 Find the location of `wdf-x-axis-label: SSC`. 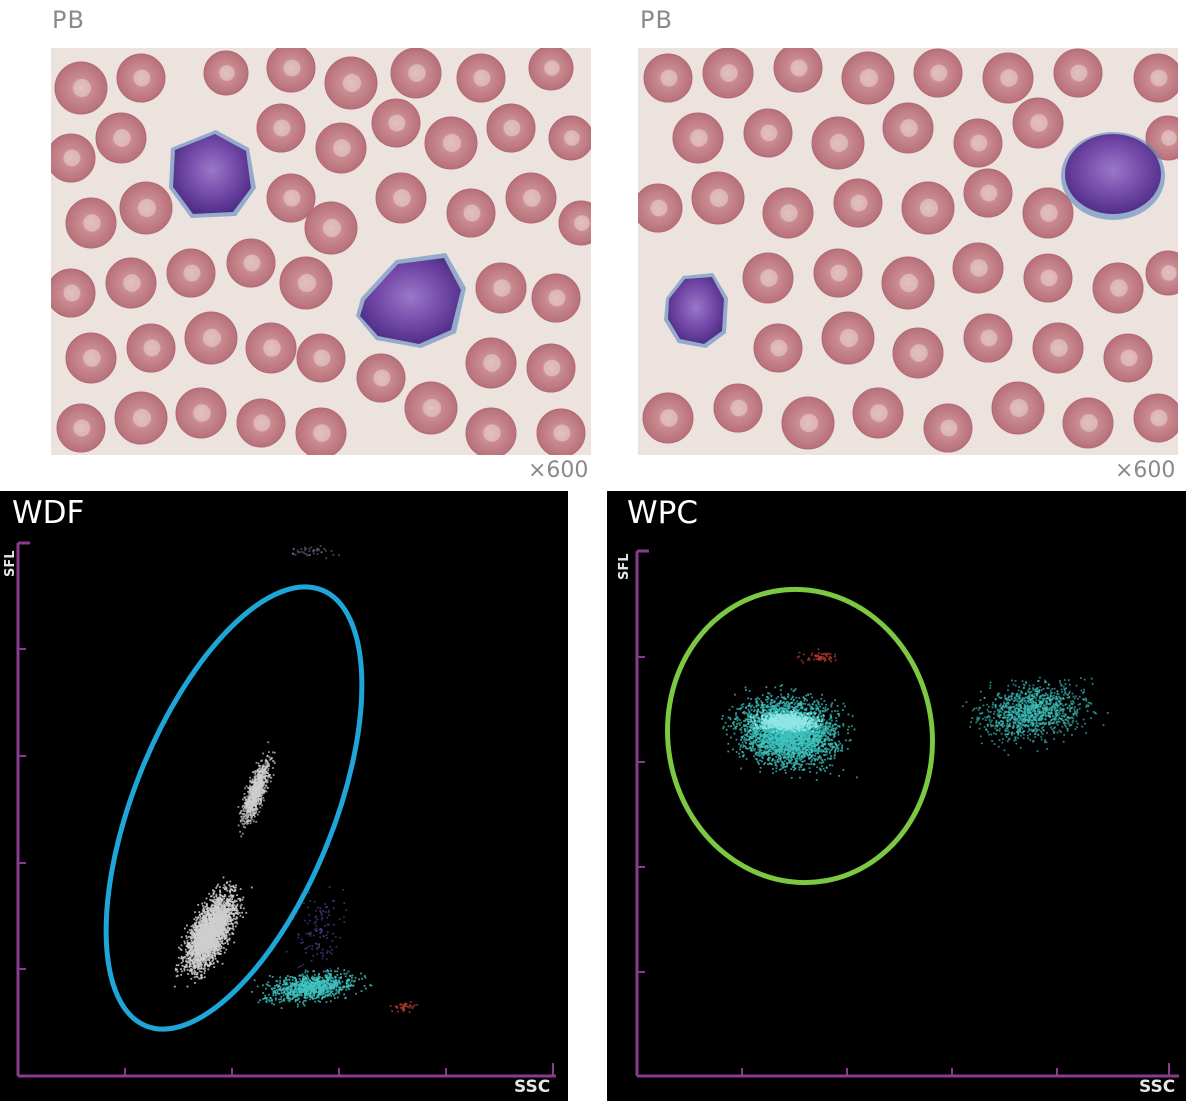

wdf-x-axis-label: SSC is located at coordinates (532, 1087).